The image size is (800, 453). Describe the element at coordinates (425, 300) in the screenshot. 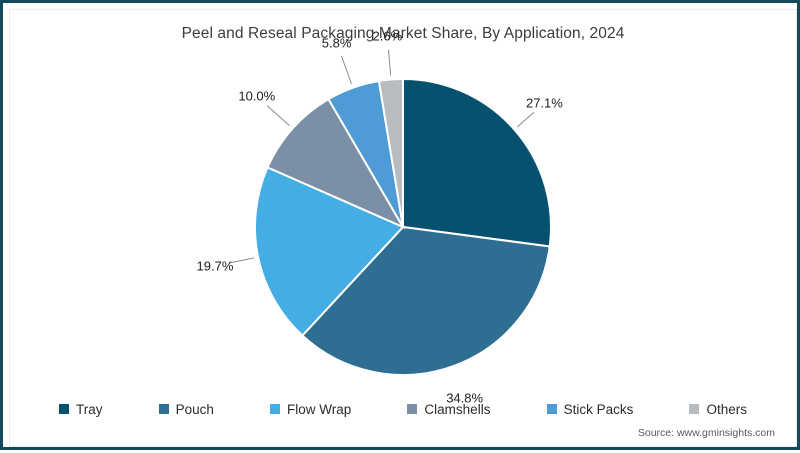

I see `pie-slice-pouch` at that location.